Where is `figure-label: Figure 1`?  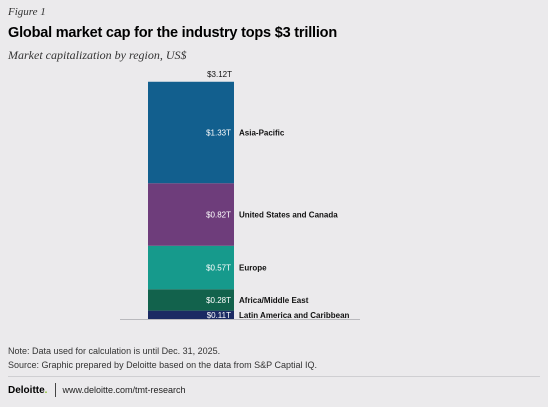 figure-label: Figure 1 is located at coordinates (27, 12).